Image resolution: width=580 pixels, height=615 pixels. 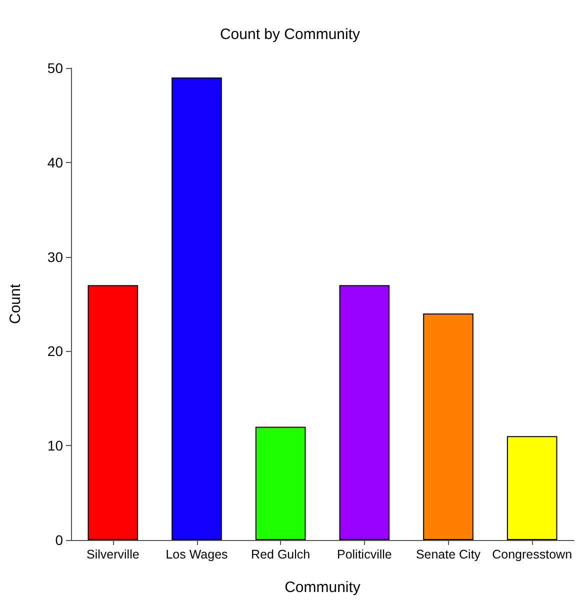 What do you see at coordinates (55, 162) in the screenshot?
I see `y-tick-label: 40` at bounding box center [55, 162].